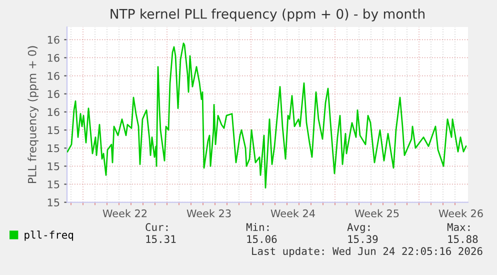 This screenshot has width=497, height=275. Describe the element at coordinates (49, 235) in the screenshot. I see `legend-label: pll-freq` at that location.